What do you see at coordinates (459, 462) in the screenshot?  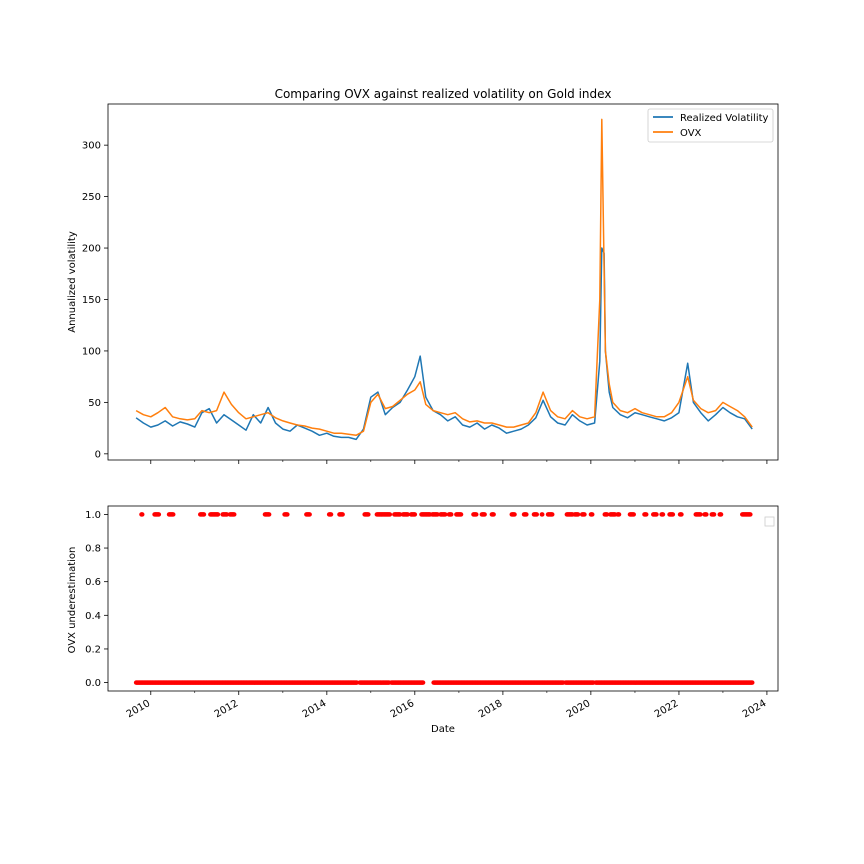 I see `top-x-axis-ticks` at bounding box center [459, 462].